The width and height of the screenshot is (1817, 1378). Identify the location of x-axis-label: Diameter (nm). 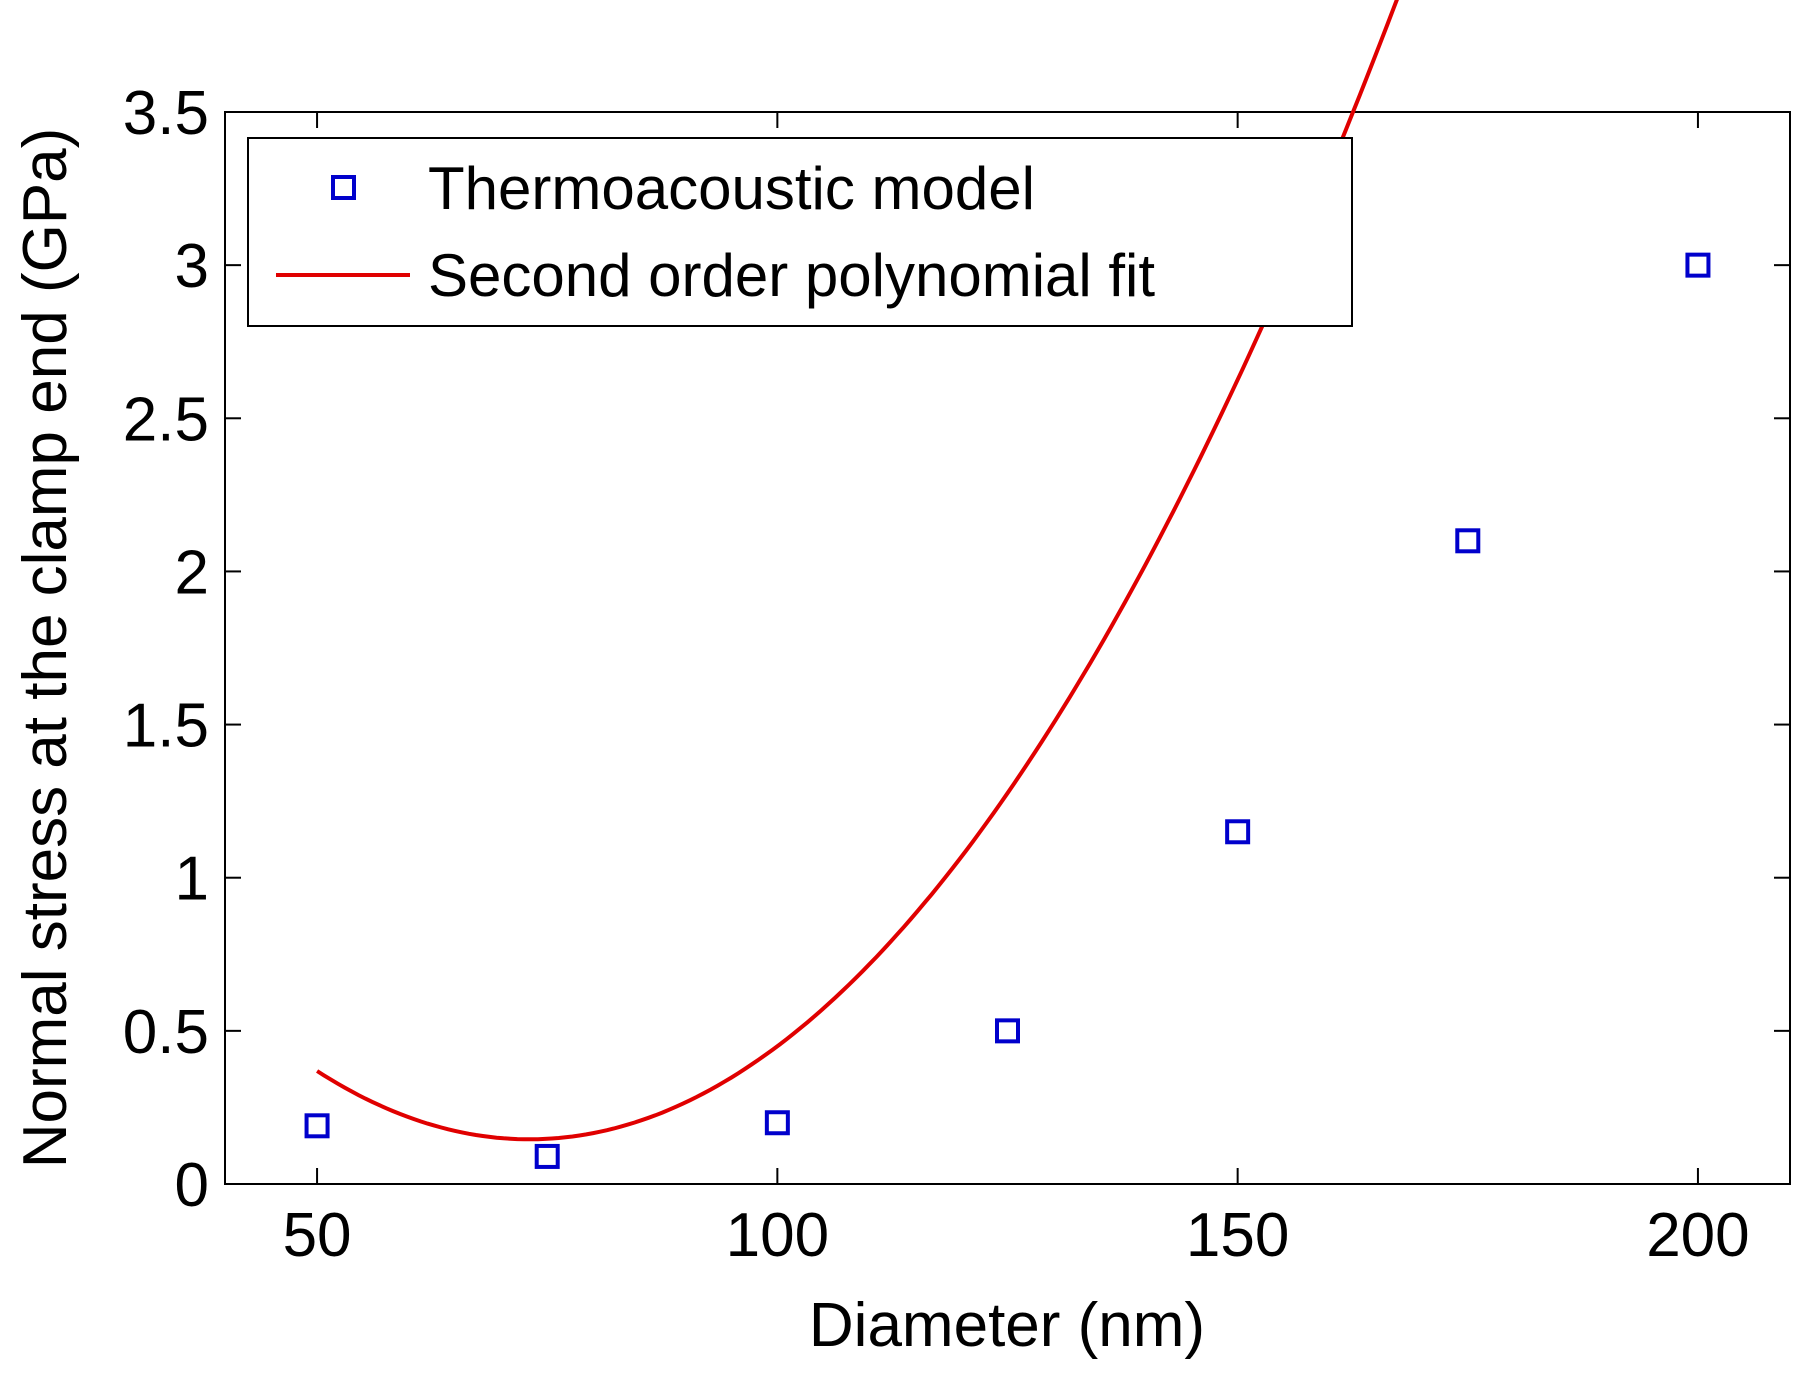
(1007, 1325).